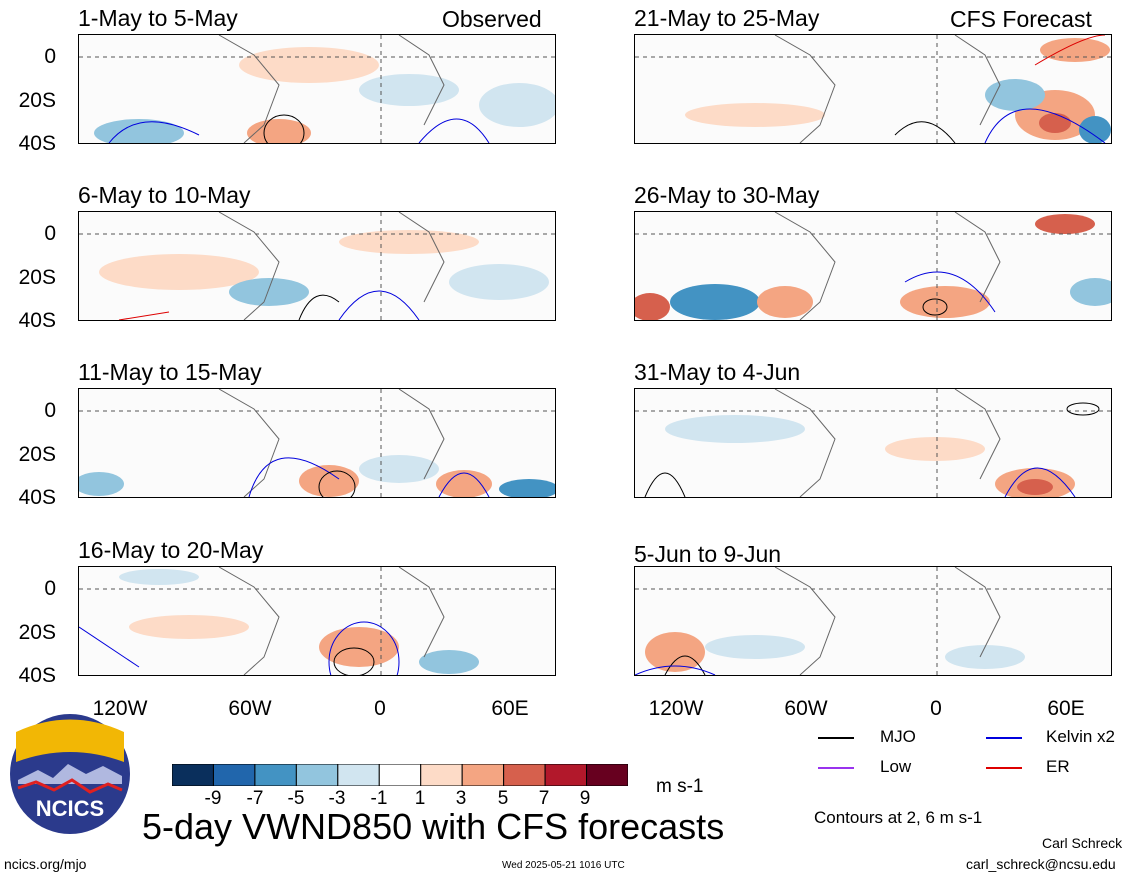 This screenshot has width=1135, height=878. I want to click on legend-low-label: Low, so click(896, 766).